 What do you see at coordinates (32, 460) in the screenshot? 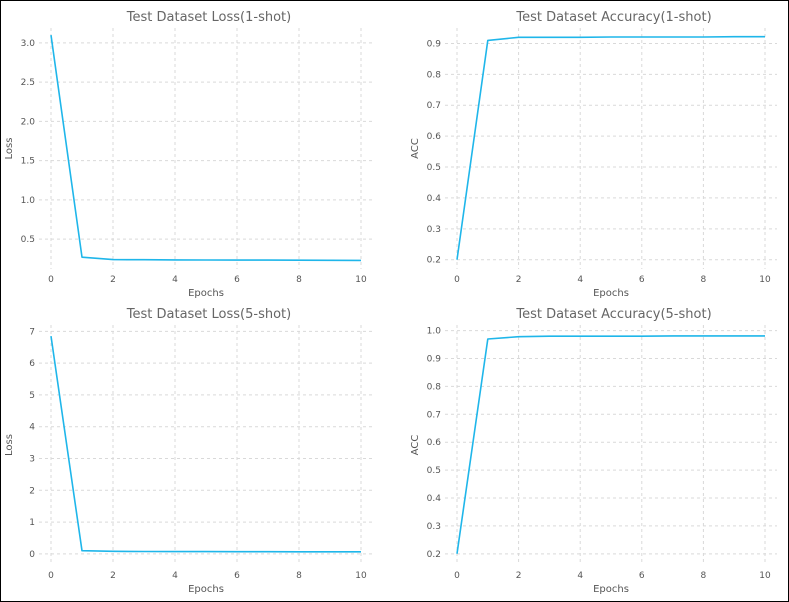
I see `y-tick-label: 3` at bounding box center [32, 460].